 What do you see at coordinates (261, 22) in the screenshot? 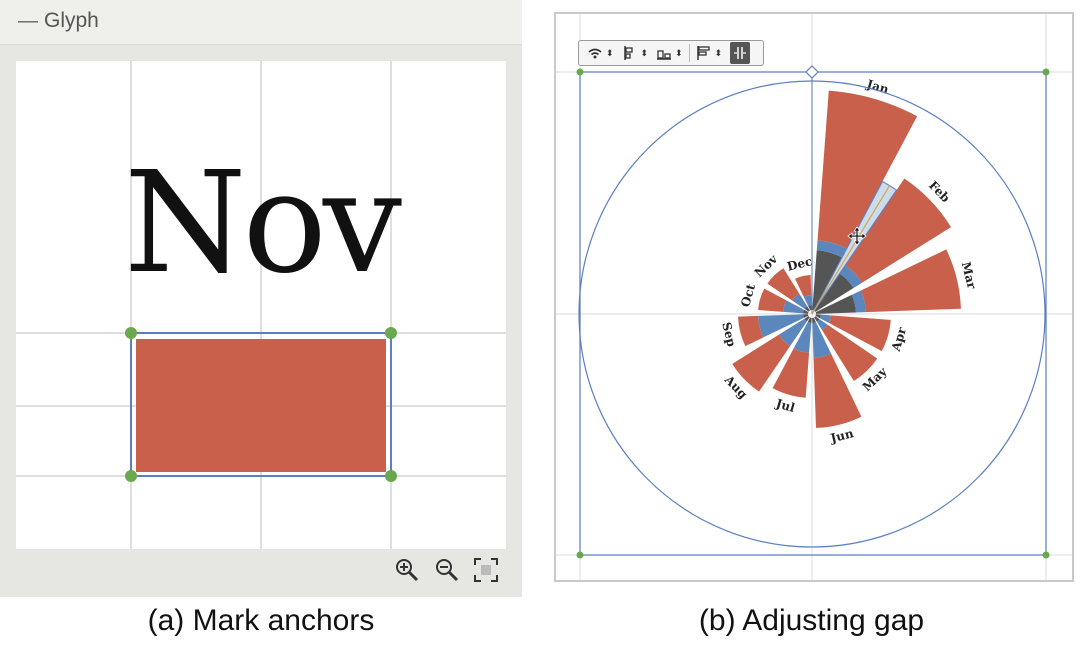
I see `glyph-header: — Glyph` at bounding box center [261, 22].